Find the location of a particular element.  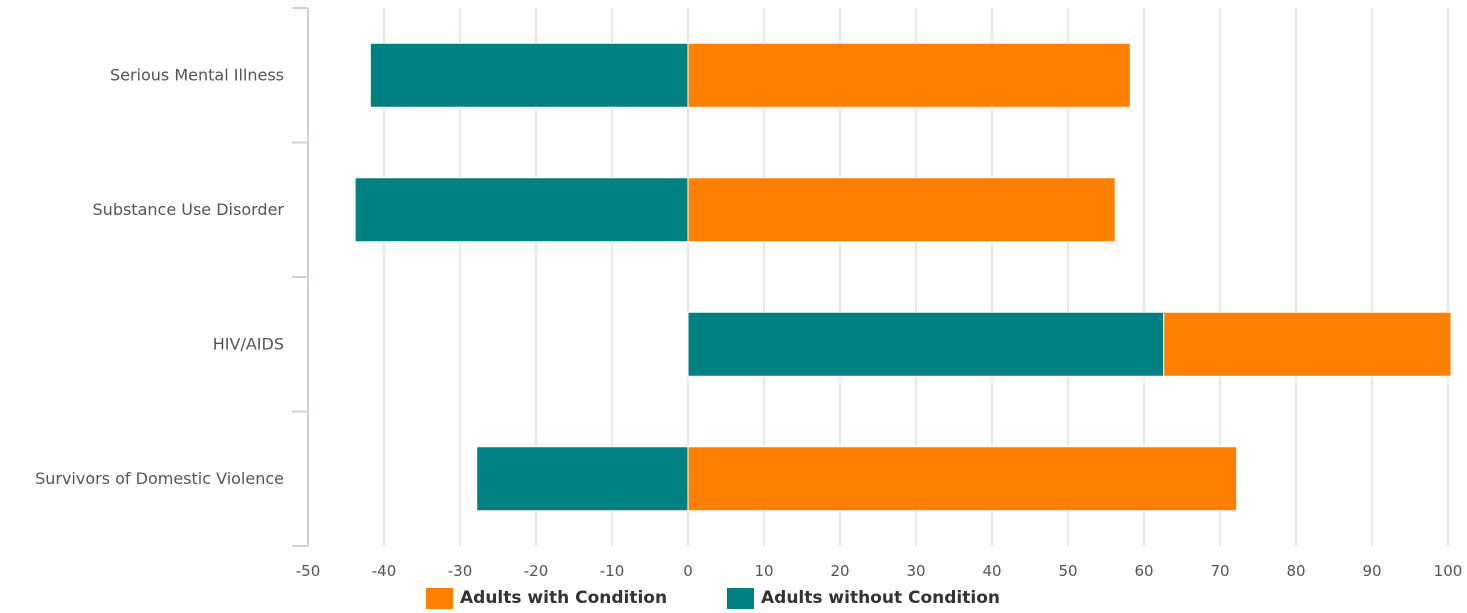

x-tick-label: -20 is located at coordinates (536, 571).